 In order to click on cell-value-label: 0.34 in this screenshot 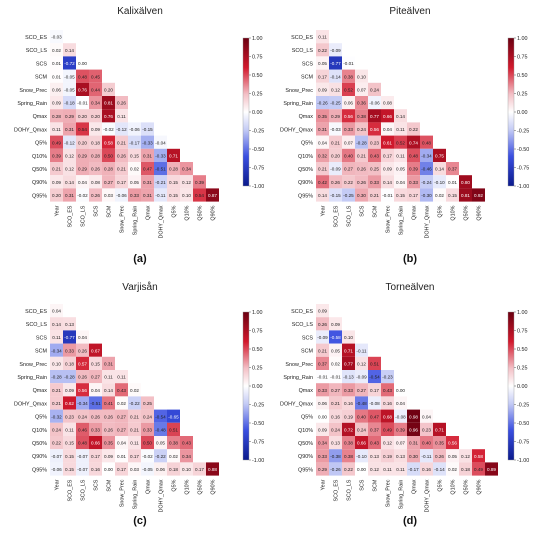, I will do `click(186, 169)`.